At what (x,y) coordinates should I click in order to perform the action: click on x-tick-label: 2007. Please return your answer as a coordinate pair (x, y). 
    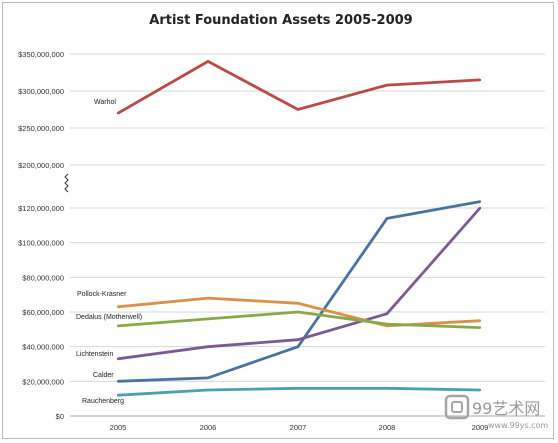
    Looking at the image, I should click on (298, 427).